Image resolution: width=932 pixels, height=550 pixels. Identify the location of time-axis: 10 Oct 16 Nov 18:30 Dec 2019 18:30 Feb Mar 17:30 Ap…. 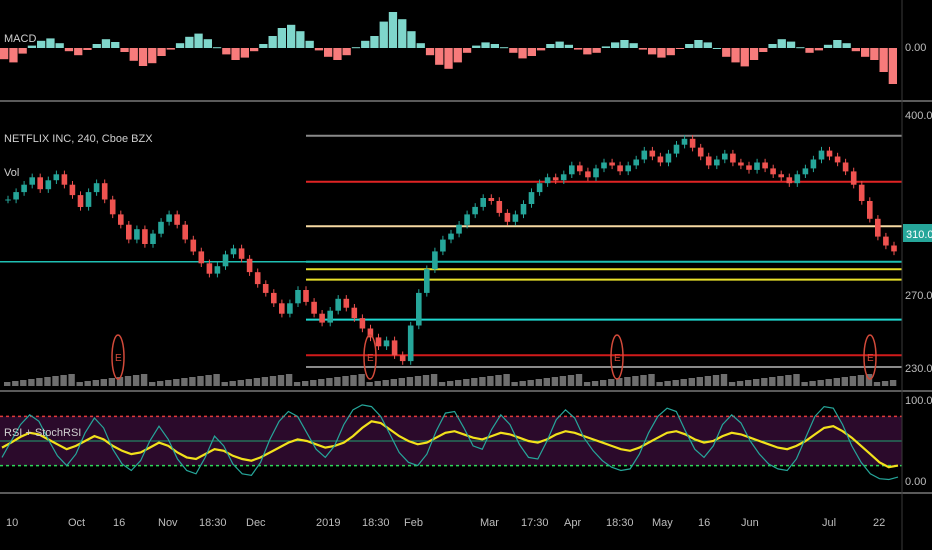
(445, 523).